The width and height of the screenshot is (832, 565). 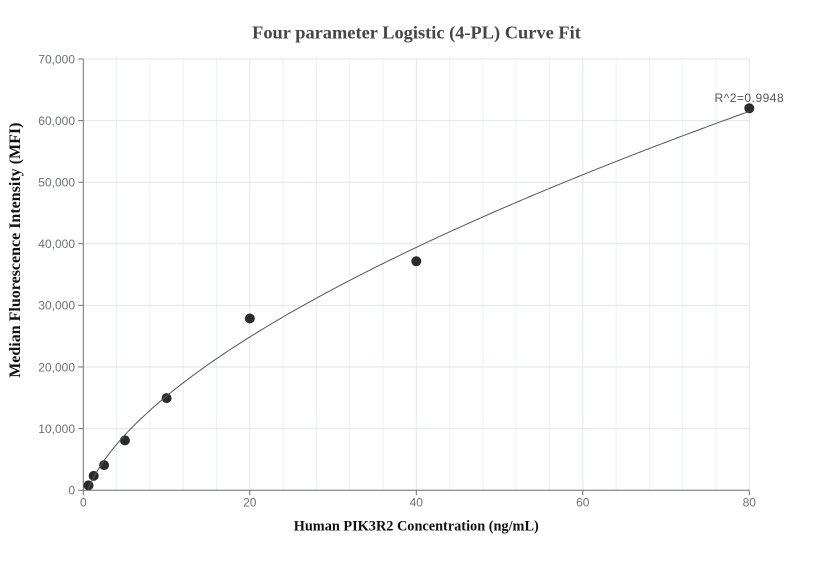 What do you see at coordinates (417, 33) in the screenshot?
I see `svg-text:Four parameter Logistic (4-PL): Four parameter Logistic (4-PL) Curve Fit` at bounding box center [417, 33].